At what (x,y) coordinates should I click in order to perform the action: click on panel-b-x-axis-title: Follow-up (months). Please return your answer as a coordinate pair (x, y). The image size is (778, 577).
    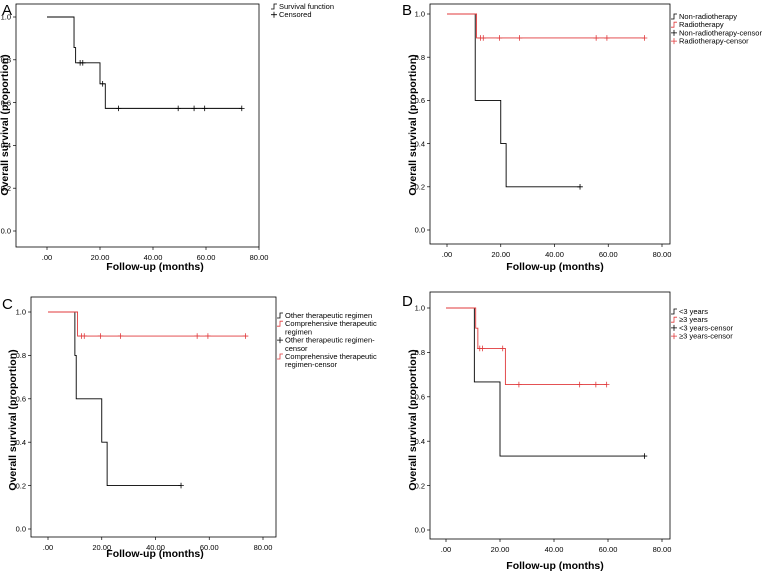
    Looking at the image, I should click on (554, 267).